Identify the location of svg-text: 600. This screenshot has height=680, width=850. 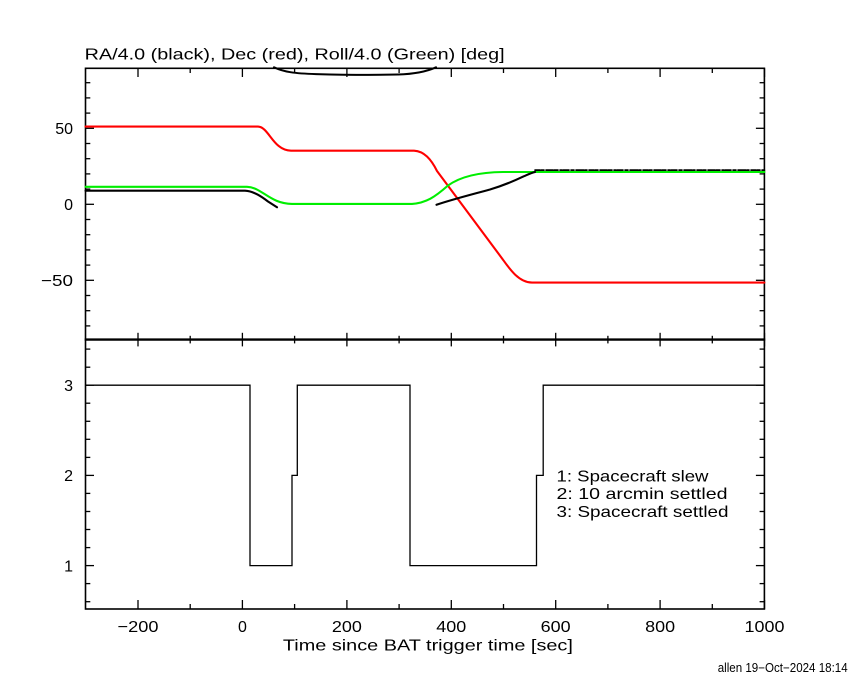
(556, 627).